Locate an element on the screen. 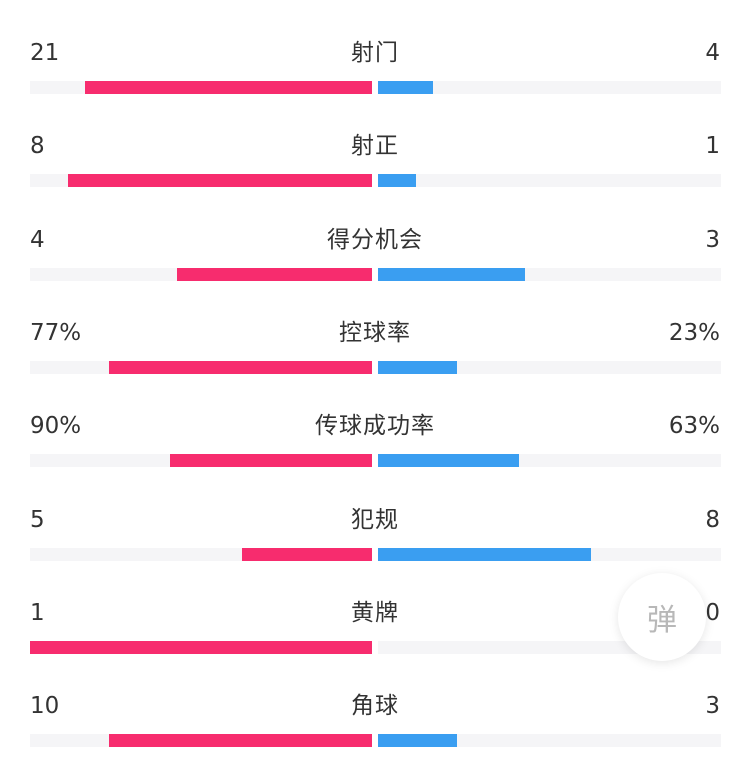 Image resolution: width=750 pixels, height=779 pixels. stat-row: 5 犯规 8 is located at coordinates (375, 514).